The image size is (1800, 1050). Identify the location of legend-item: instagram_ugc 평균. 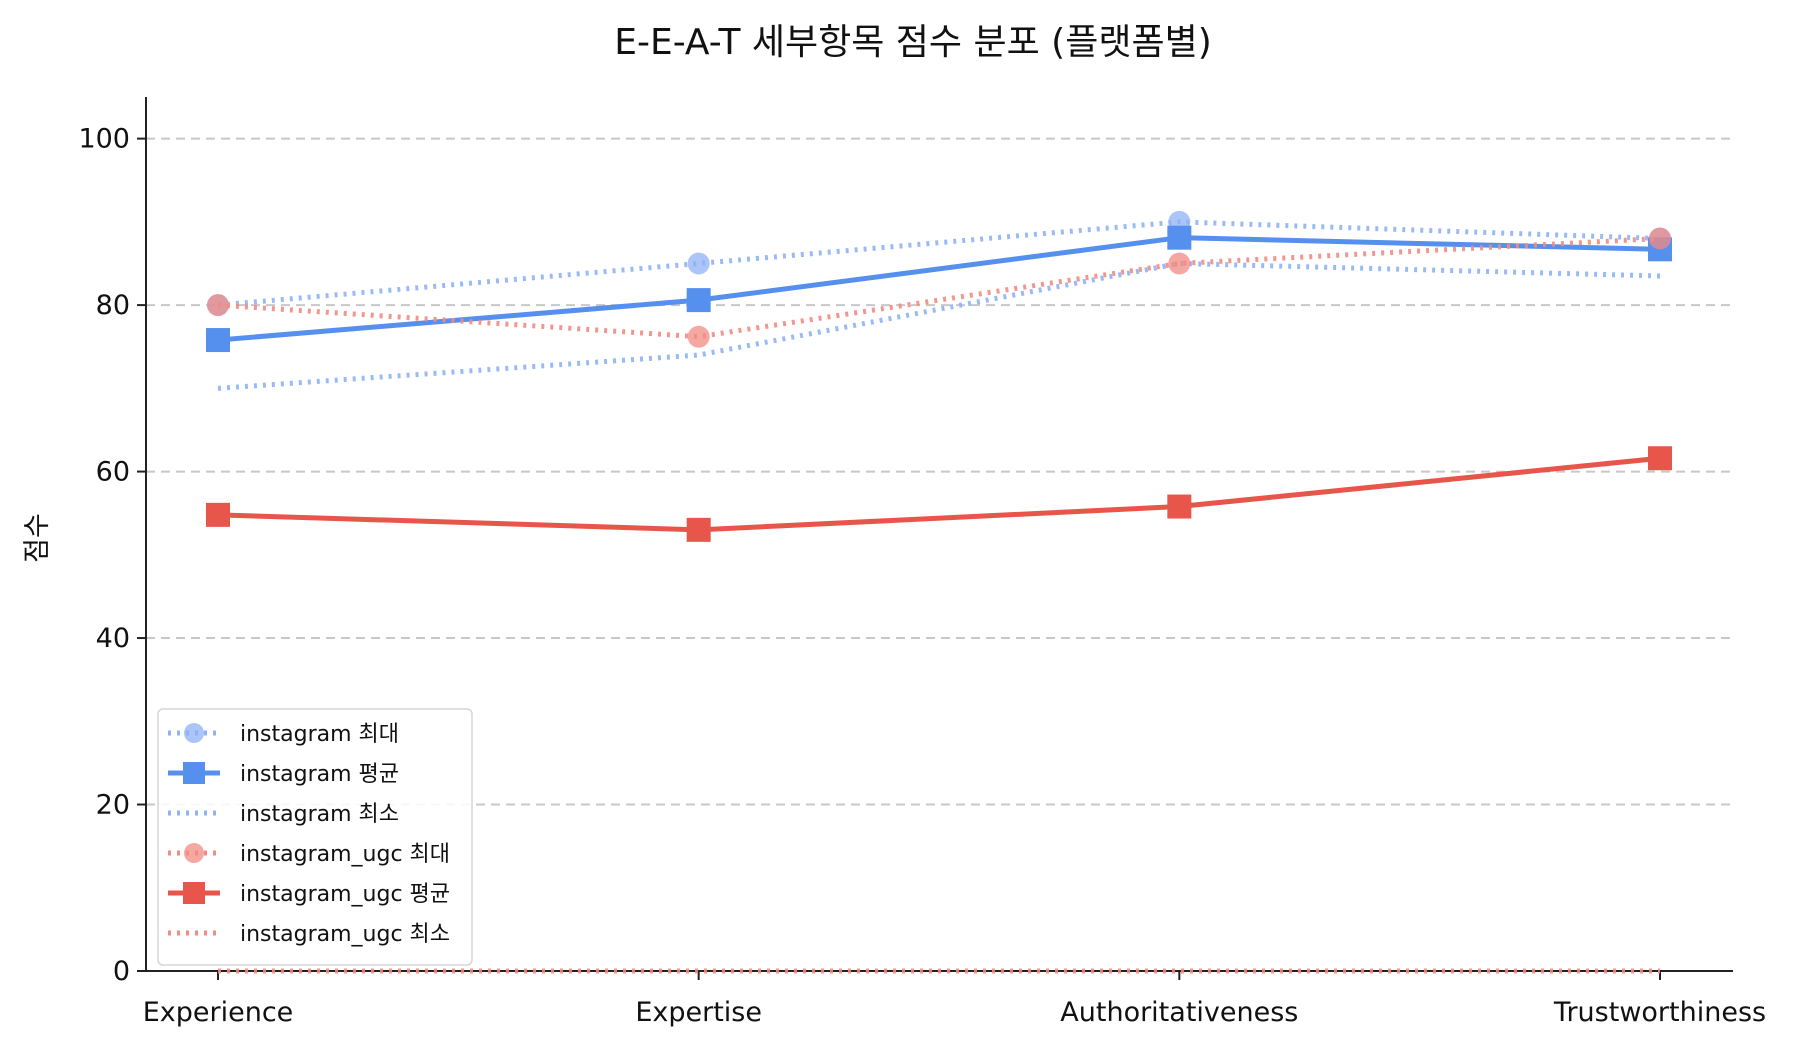
(309, 894).